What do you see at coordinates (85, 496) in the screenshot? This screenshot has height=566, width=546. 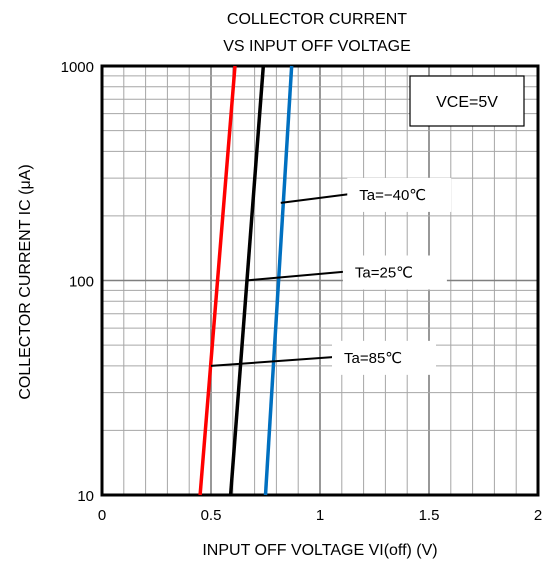 I see `y-tick-label: 10` at bounding box center [85, 496].